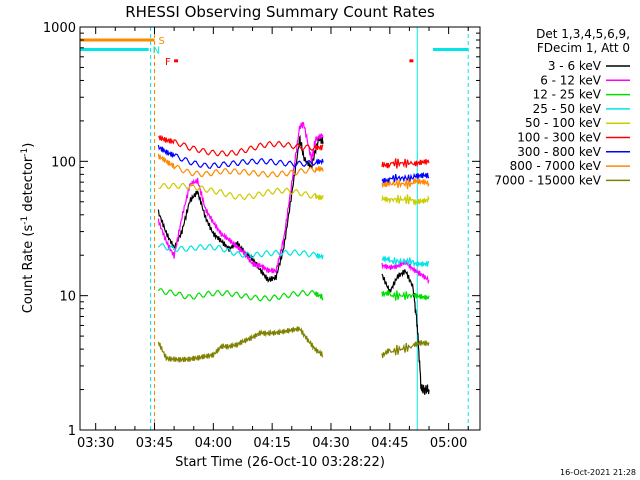  What do you see at coordinates (405, 183) in the screenshot?
I see `series-line-7-seg1` at bounding box center [405, 183].